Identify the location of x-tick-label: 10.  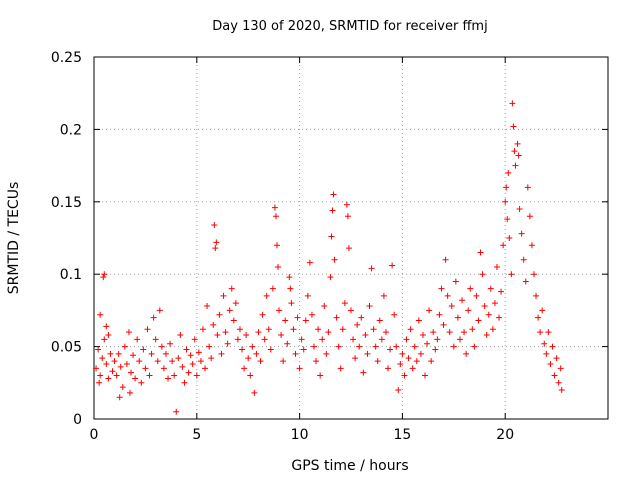
(300, 435).